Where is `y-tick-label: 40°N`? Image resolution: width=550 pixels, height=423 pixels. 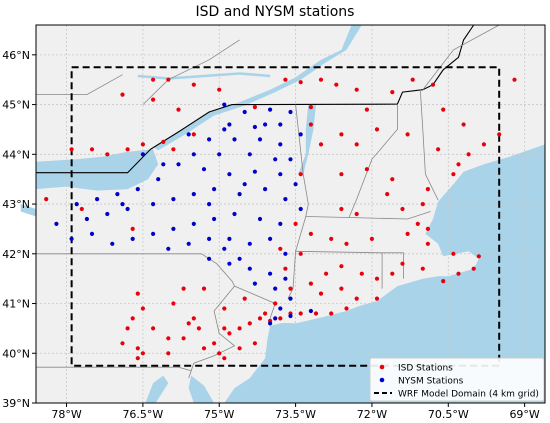
y-tick-label: 40°N is located at coordinates (16, 353).